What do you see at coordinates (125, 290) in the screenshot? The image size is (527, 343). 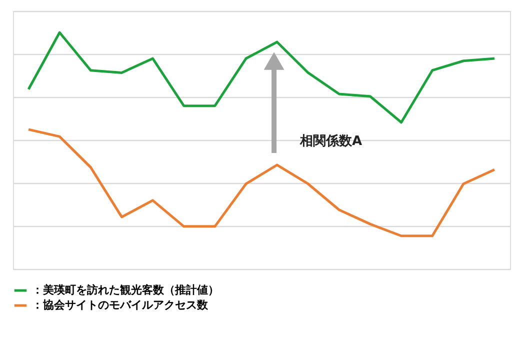 I see `legend-label: ：美瑛町を訪れた観光客数（推計値）` at bounding box center [125, 290].